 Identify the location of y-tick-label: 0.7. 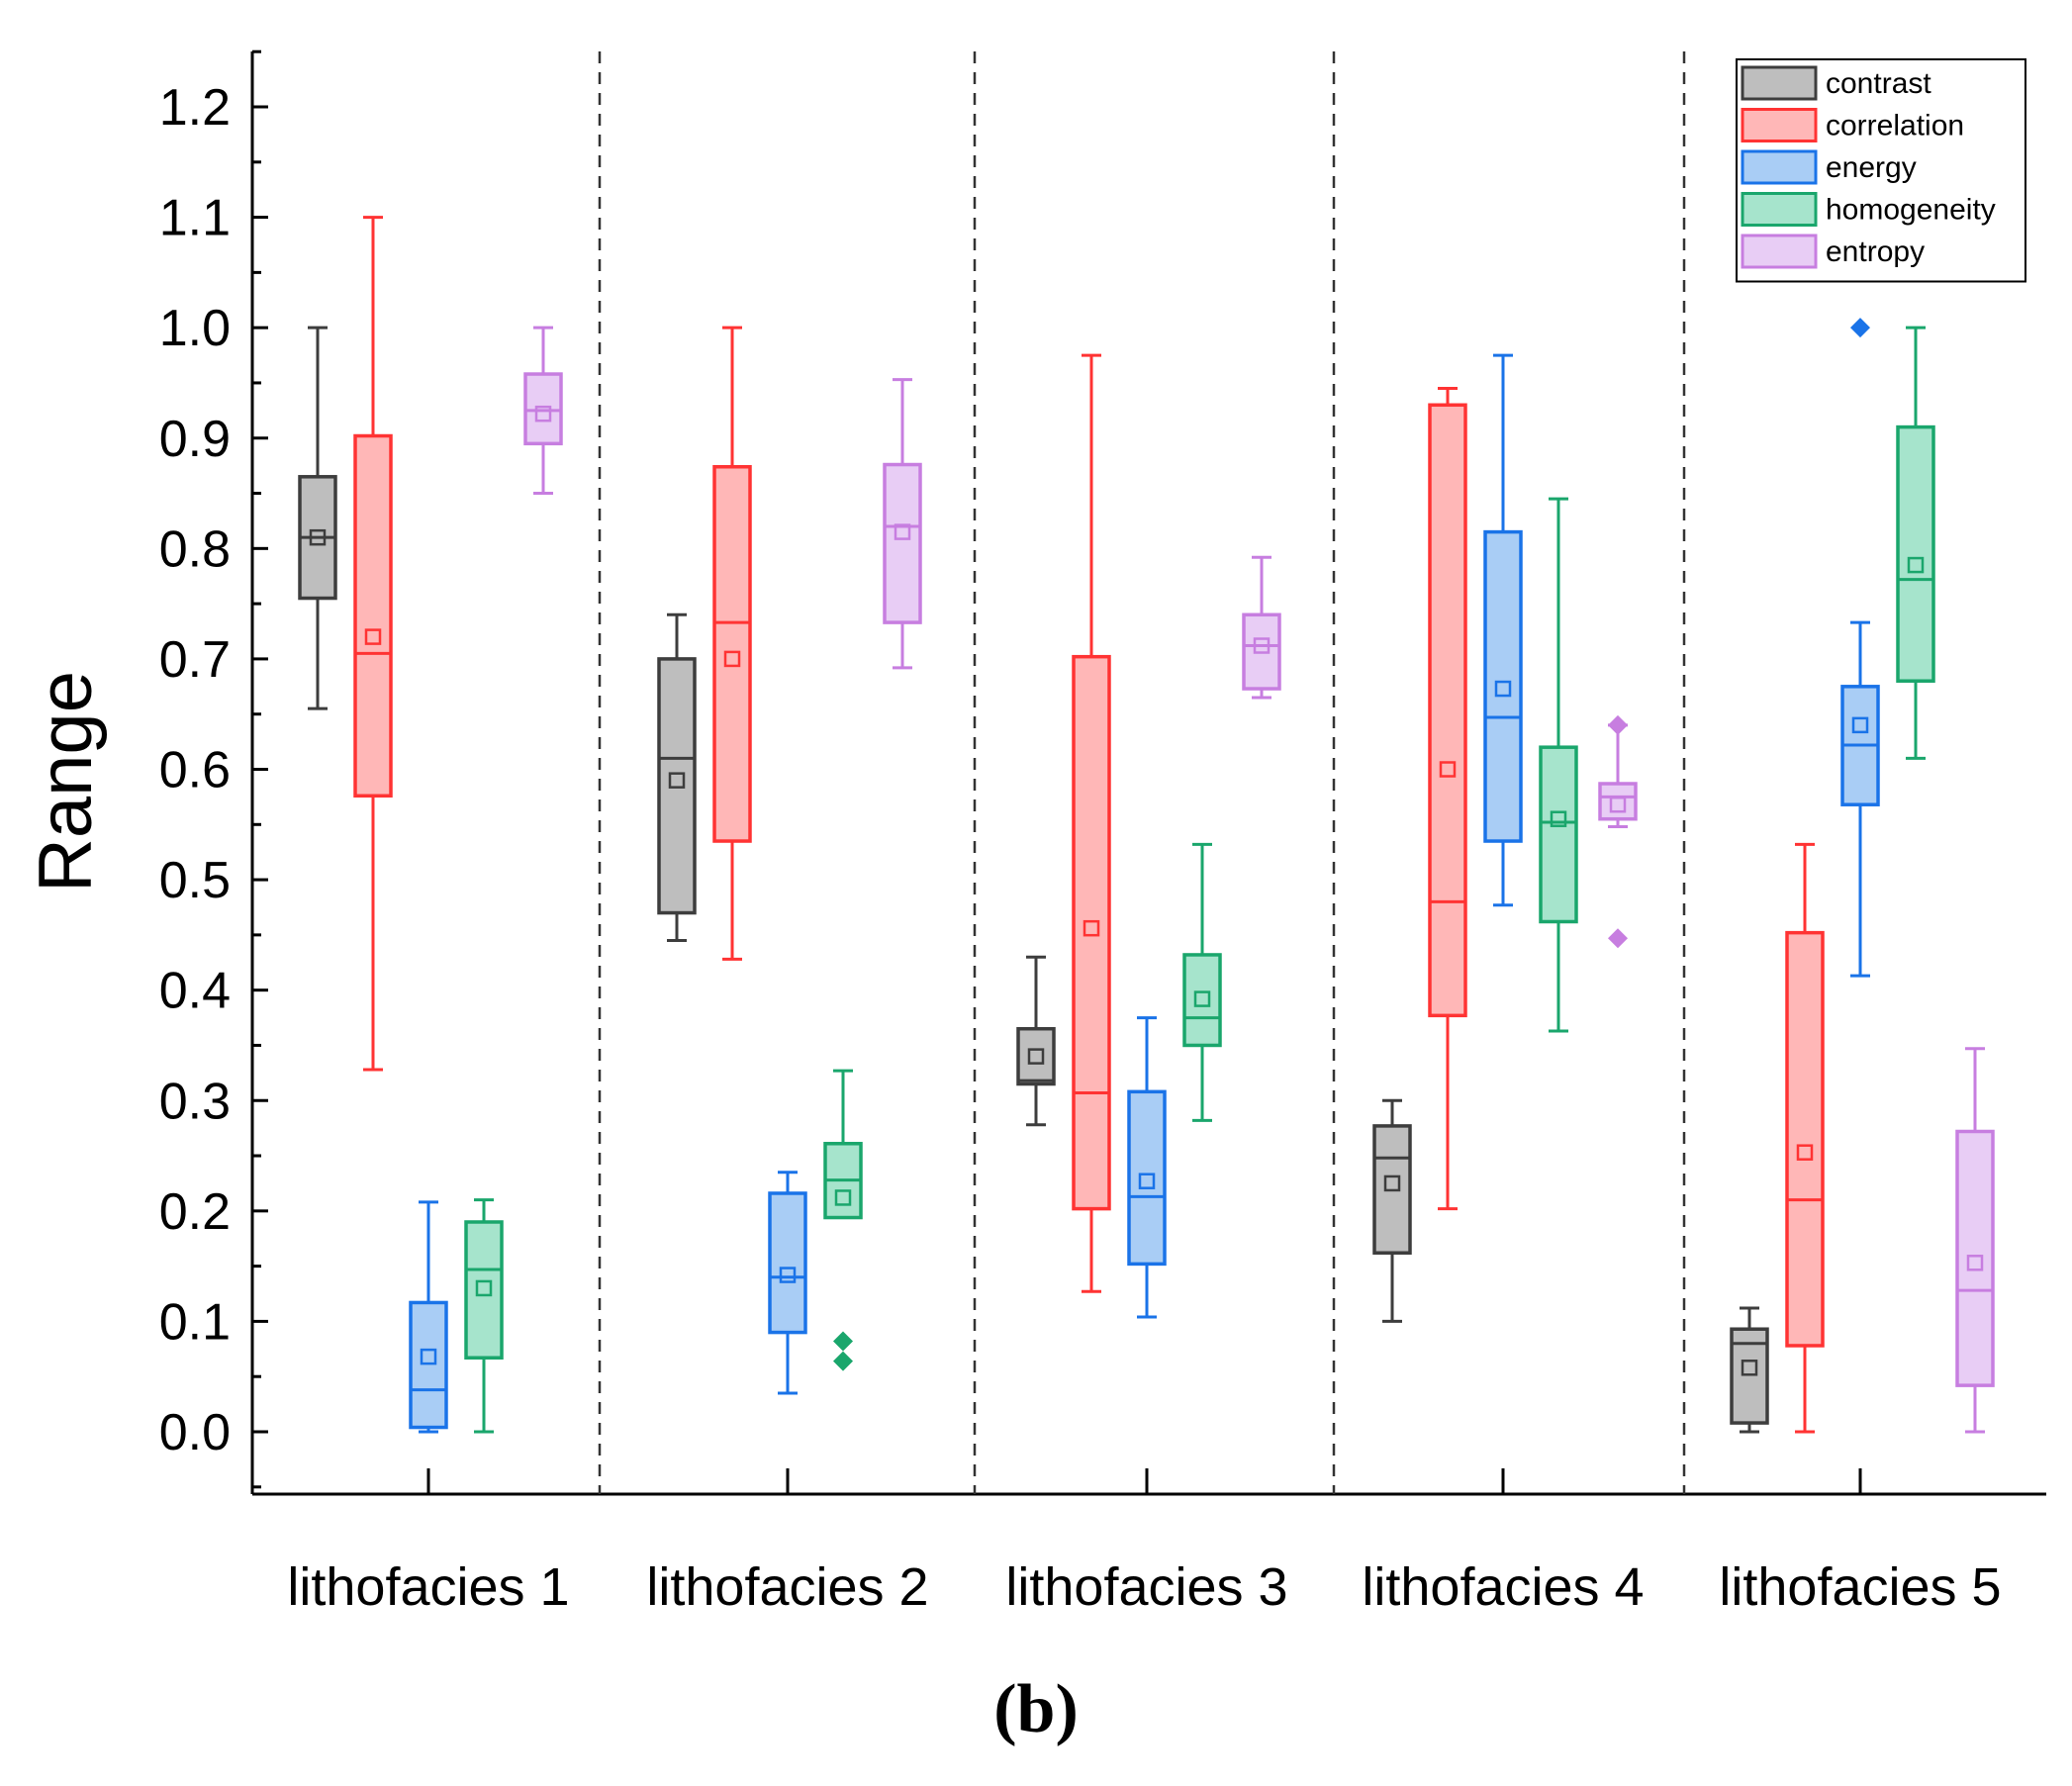
(195, 660).